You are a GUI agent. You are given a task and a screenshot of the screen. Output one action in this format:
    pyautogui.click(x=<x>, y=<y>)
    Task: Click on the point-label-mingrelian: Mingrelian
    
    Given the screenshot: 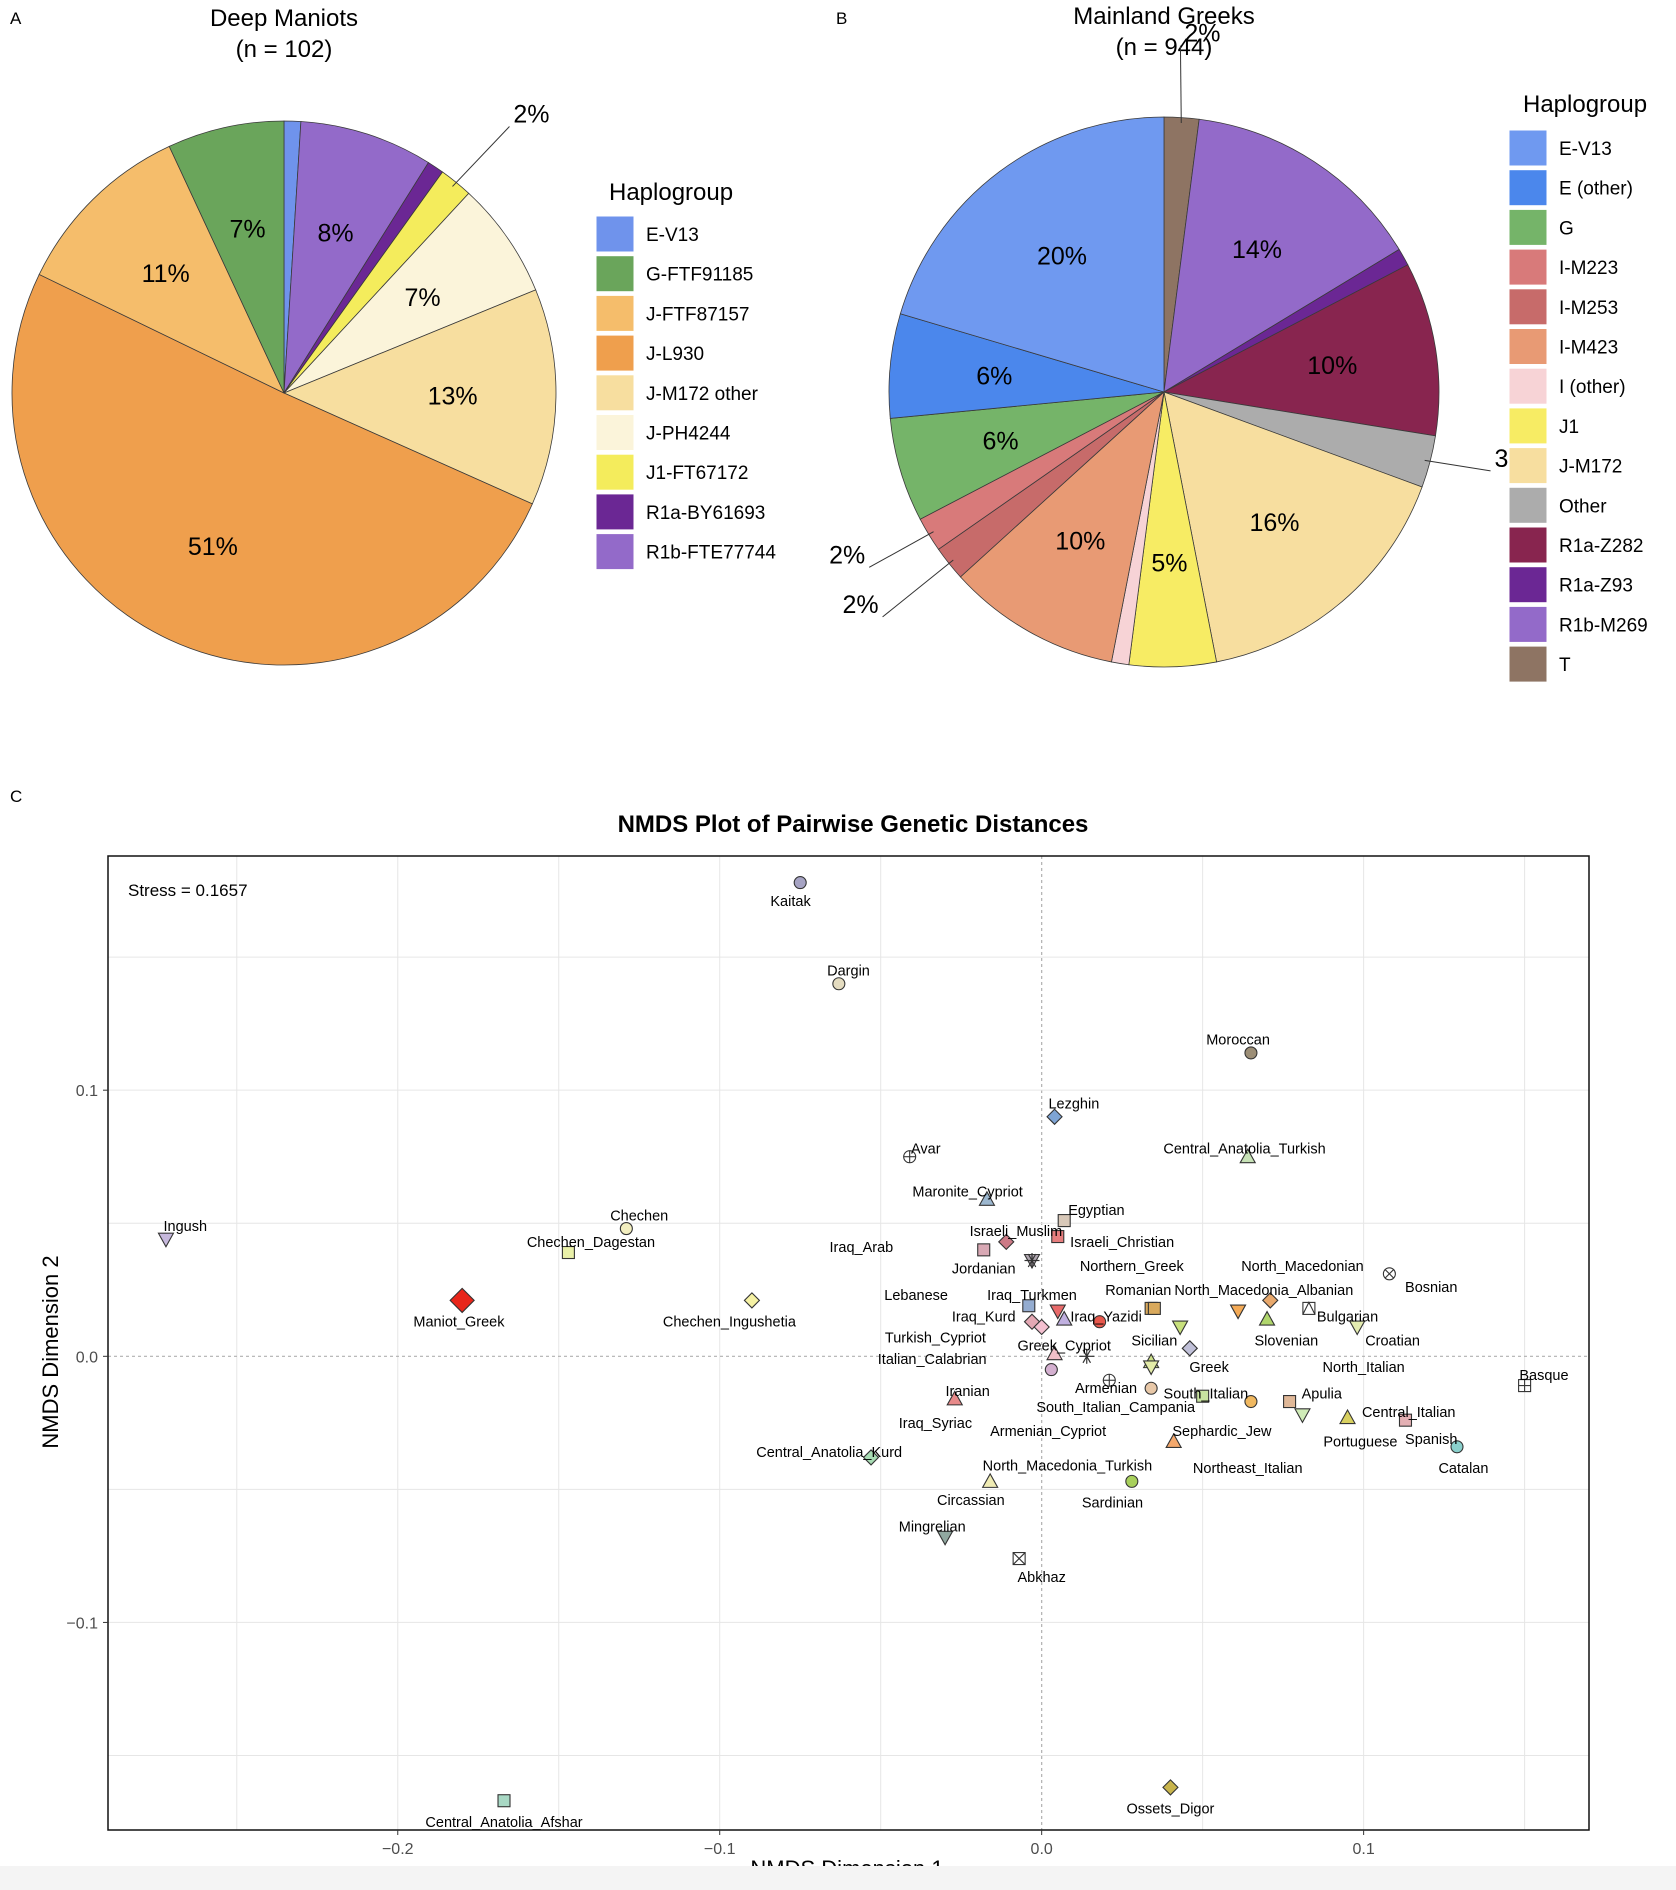 What is the action you would take?
    pyautogui.click(x=932, y=1528)
    